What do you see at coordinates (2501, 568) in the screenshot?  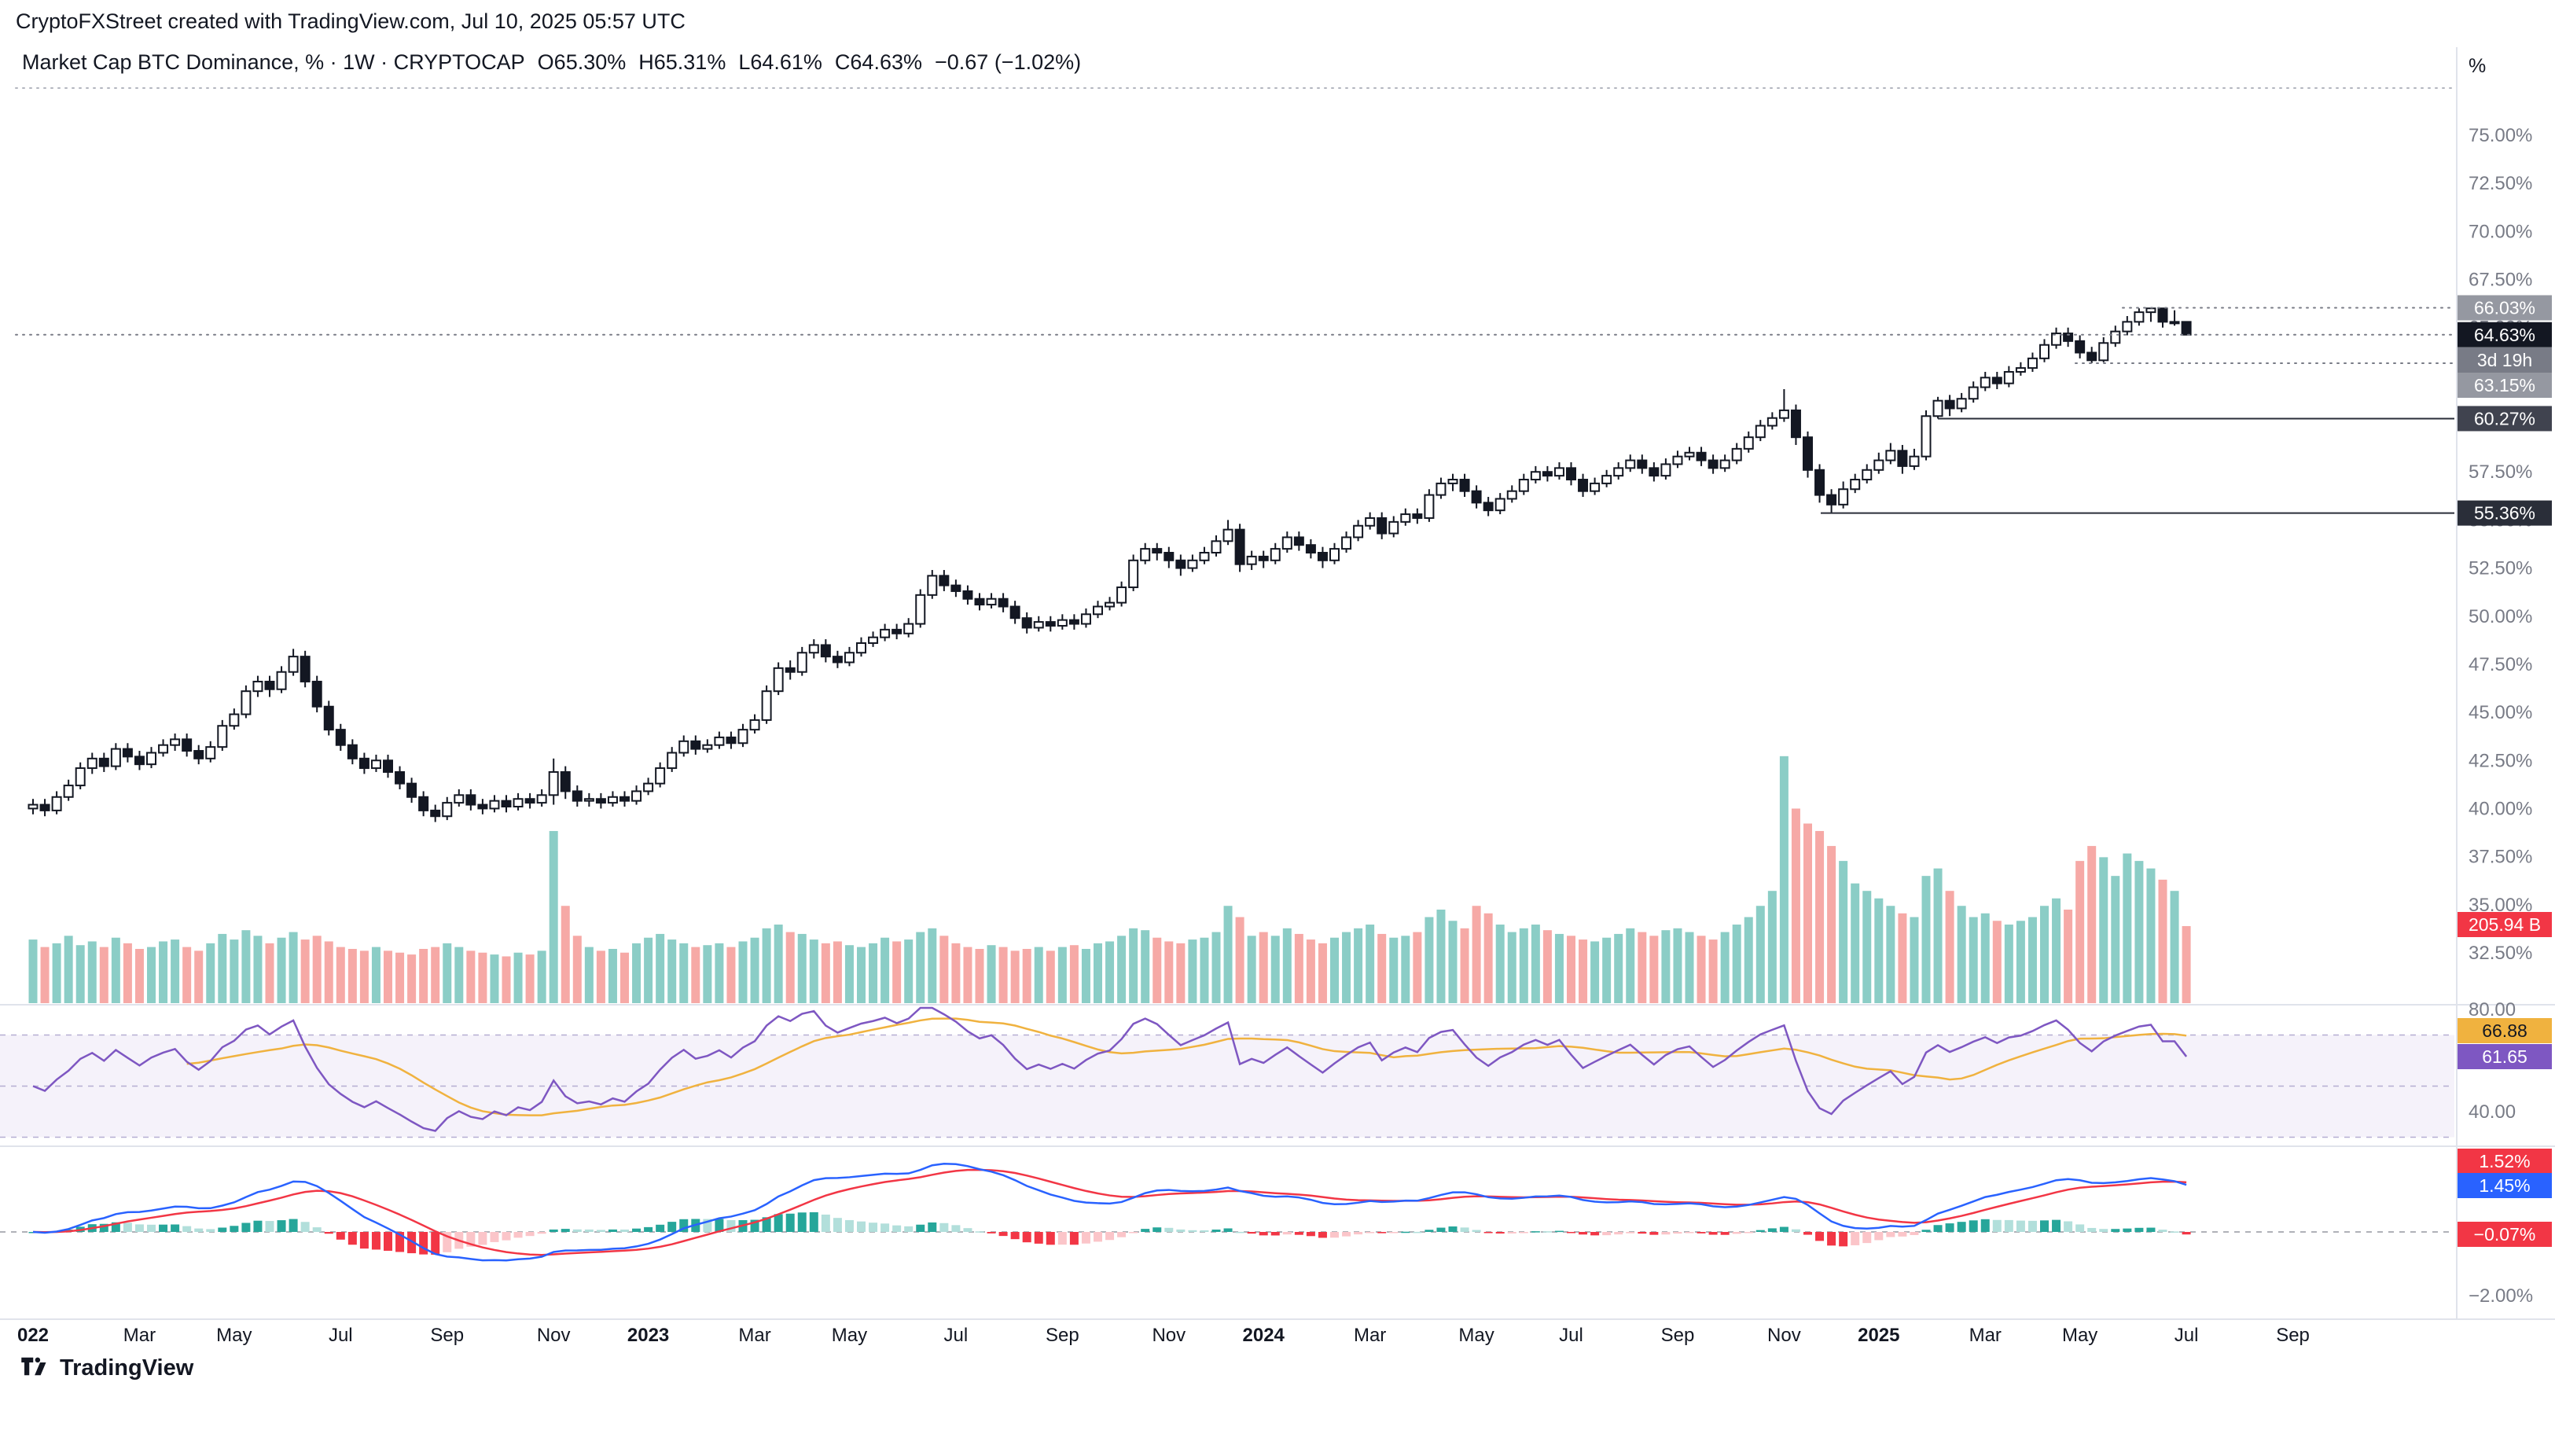 I see `svg-text: 52.50%` at bounding box center [2501, 568].